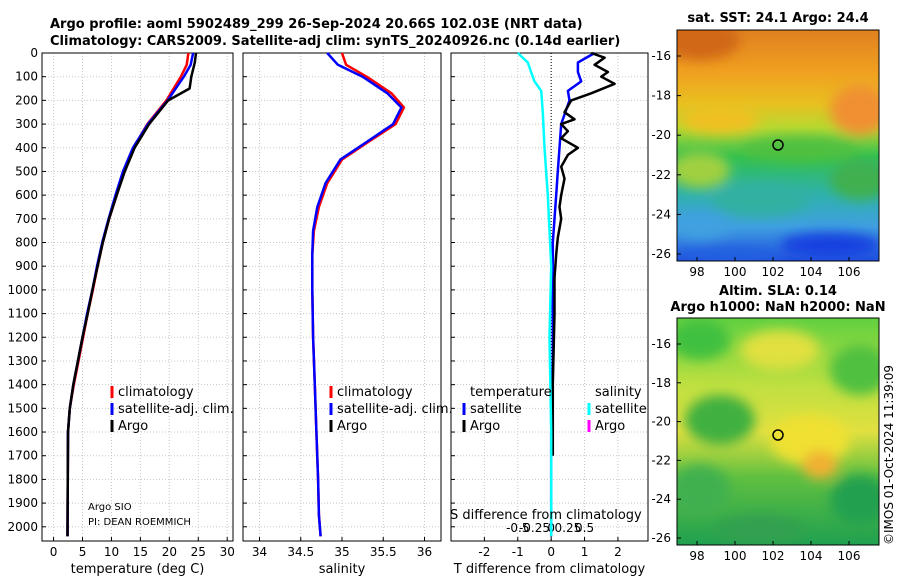 The height and width of the screenshot is (580, 900). What do you see at coordinates (22, 361) in the screenshot?
I see `y-tick-label: 1300` at bounding box center [22, 361].